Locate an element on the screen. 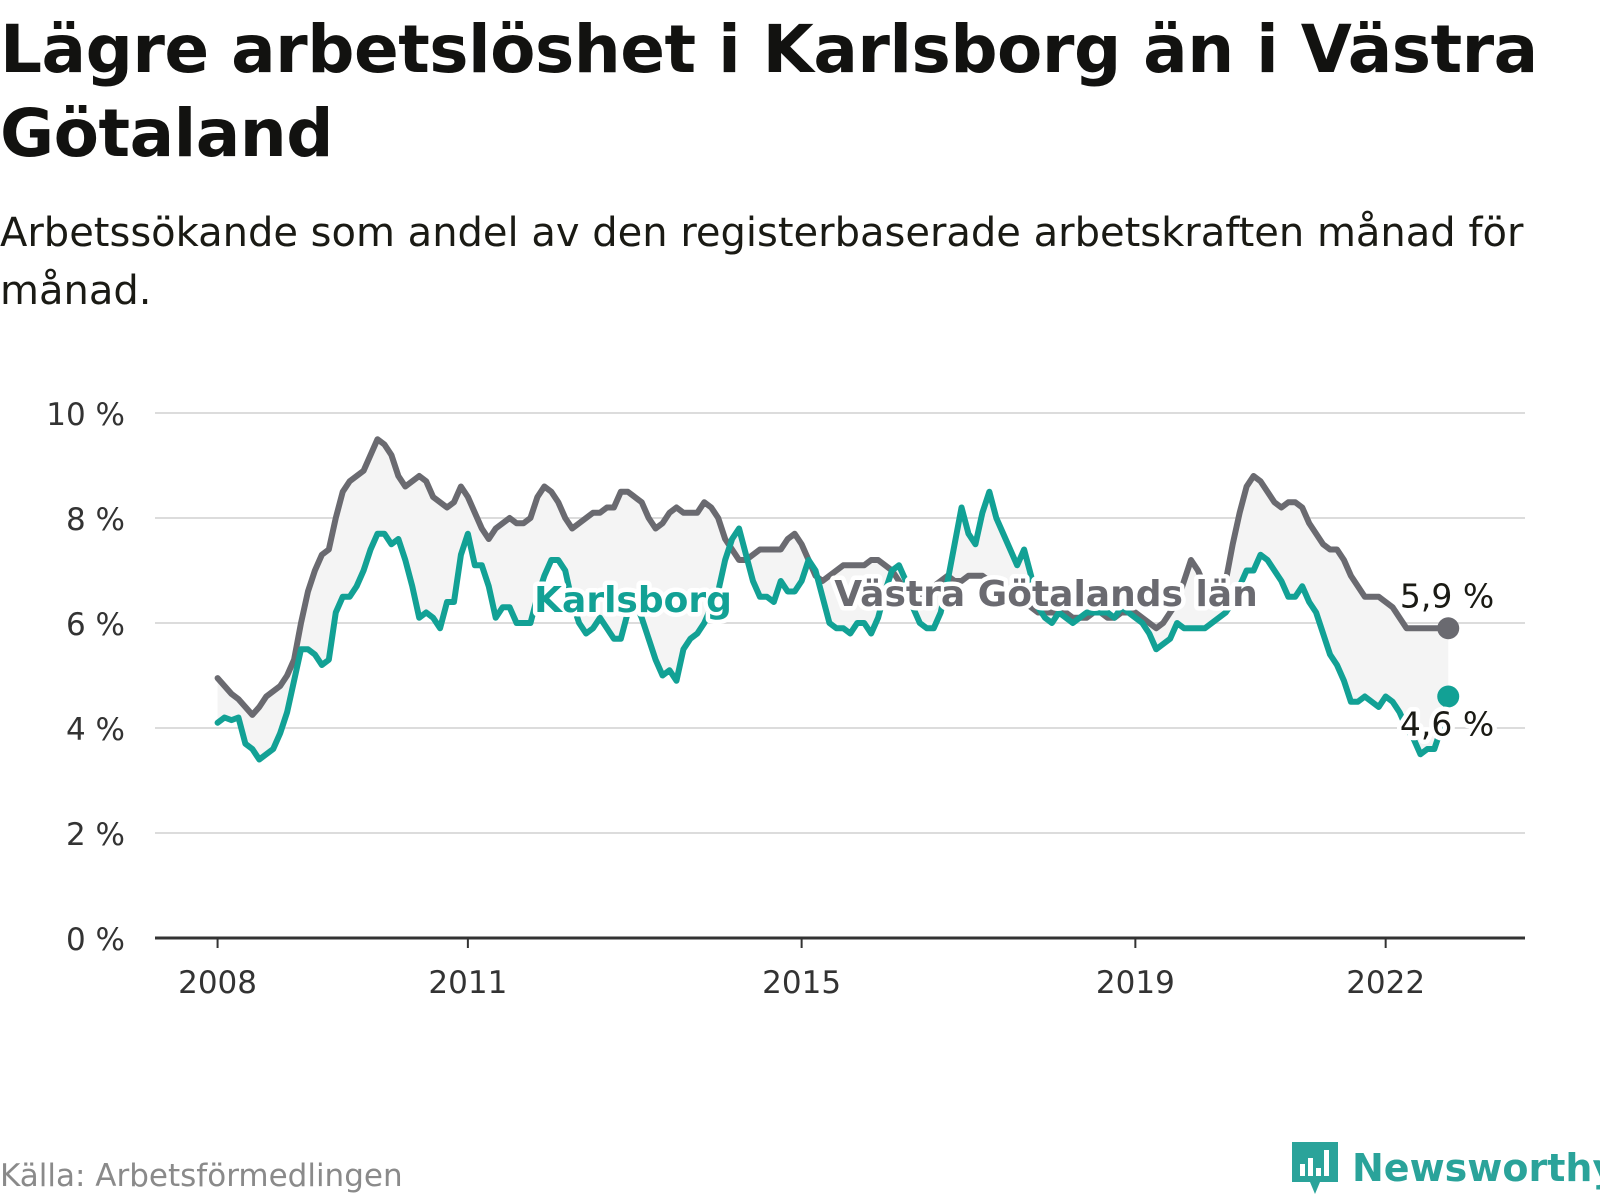  end-value-label-vastra-gotaland-halo: 5,9 % is located at coordinates (1447, 595).